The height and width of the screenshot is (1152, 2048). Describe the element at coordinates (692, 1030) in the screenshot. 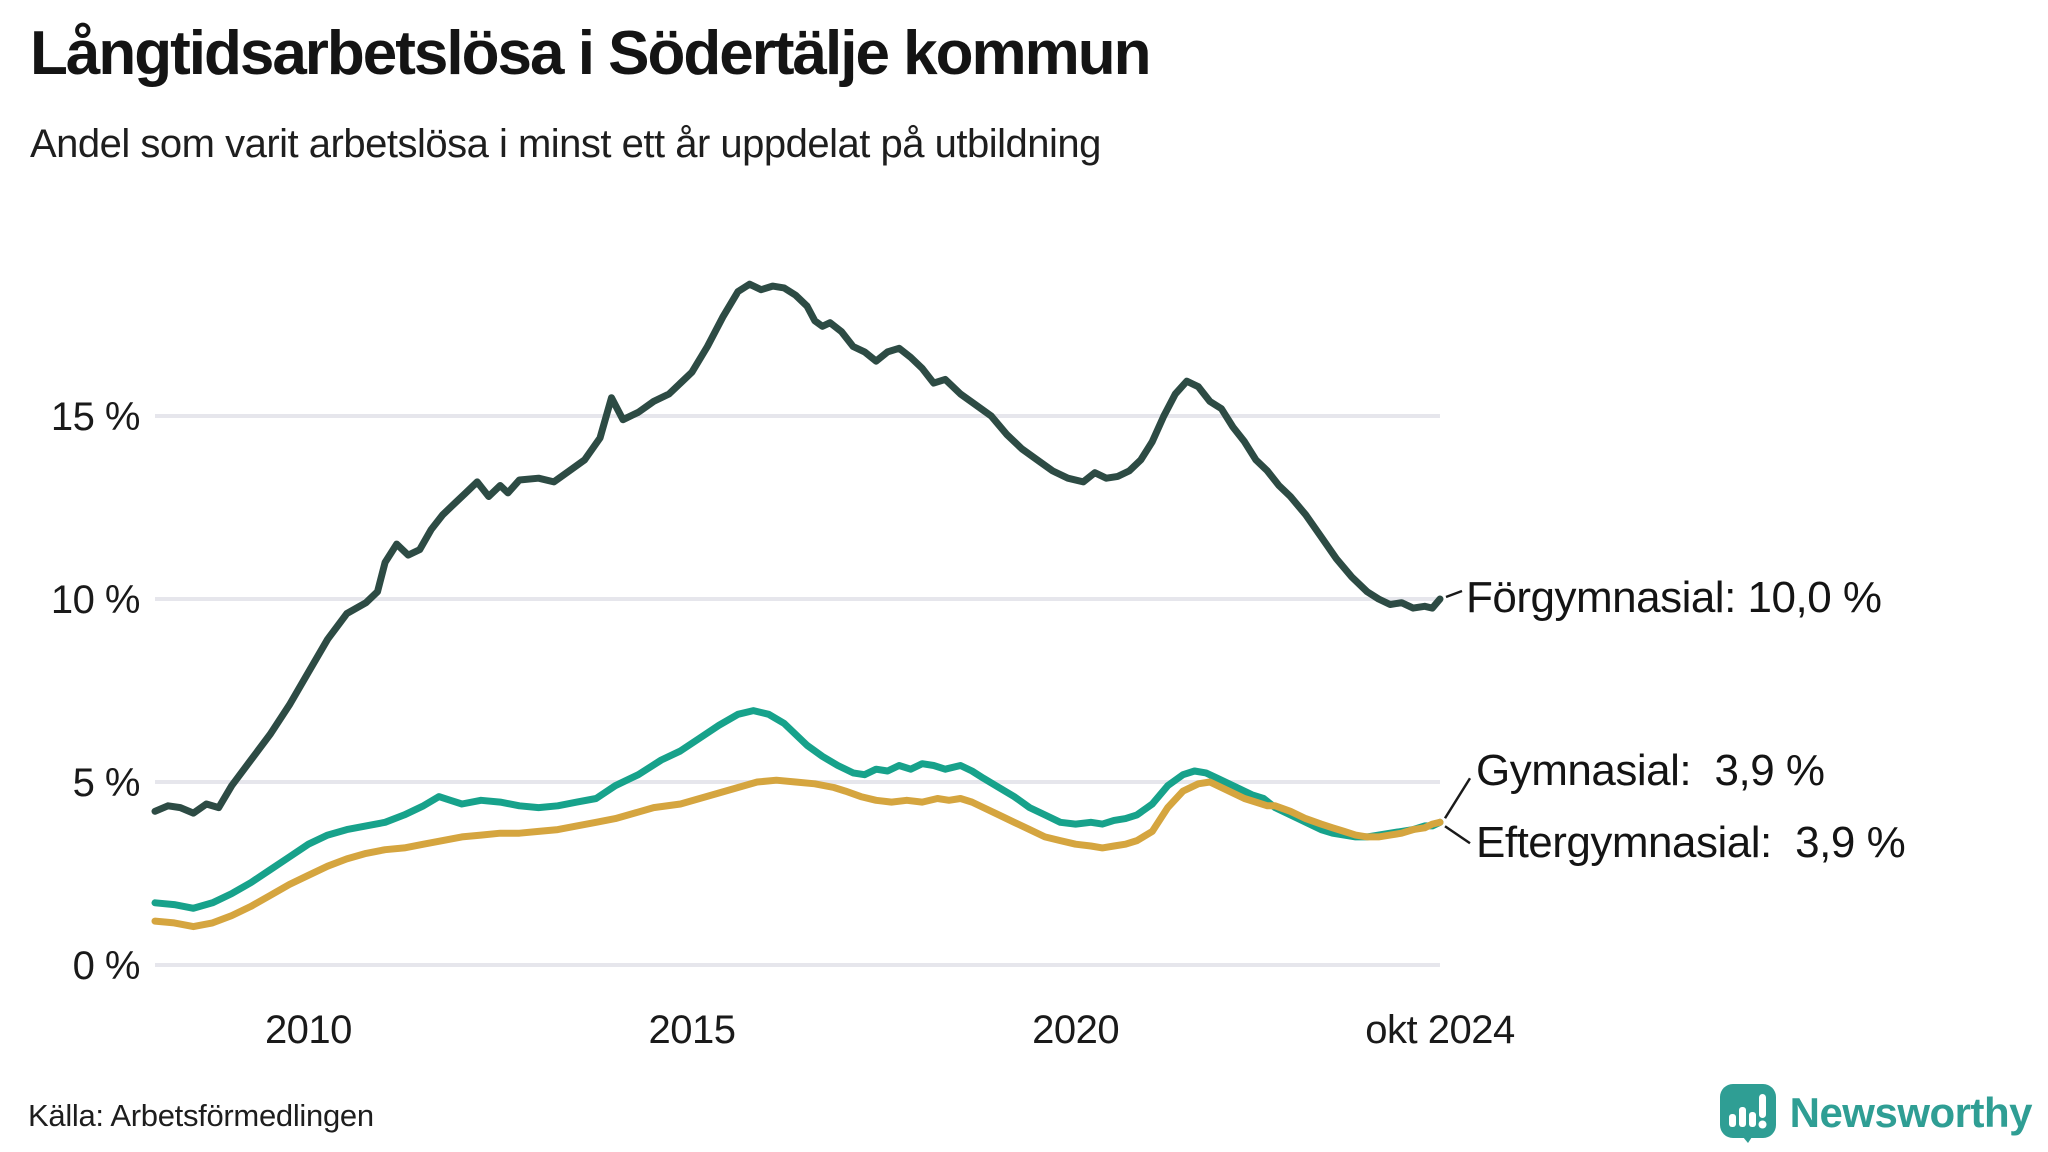

I see `x-tick-label: 2015` at that location.